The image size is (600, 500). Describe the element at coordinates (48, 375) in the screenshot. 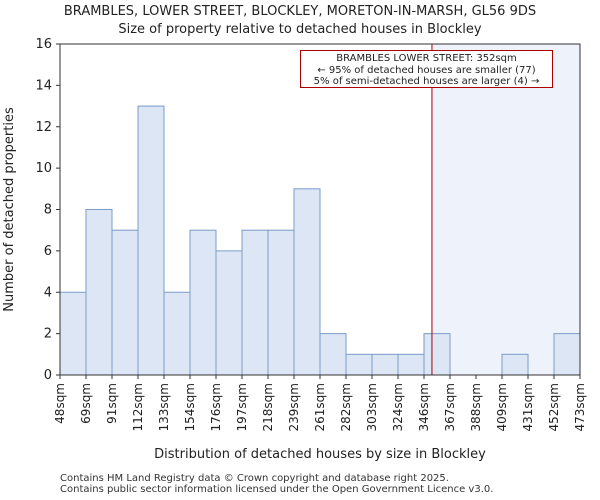

I see `y-tick-label: 0` at that location.